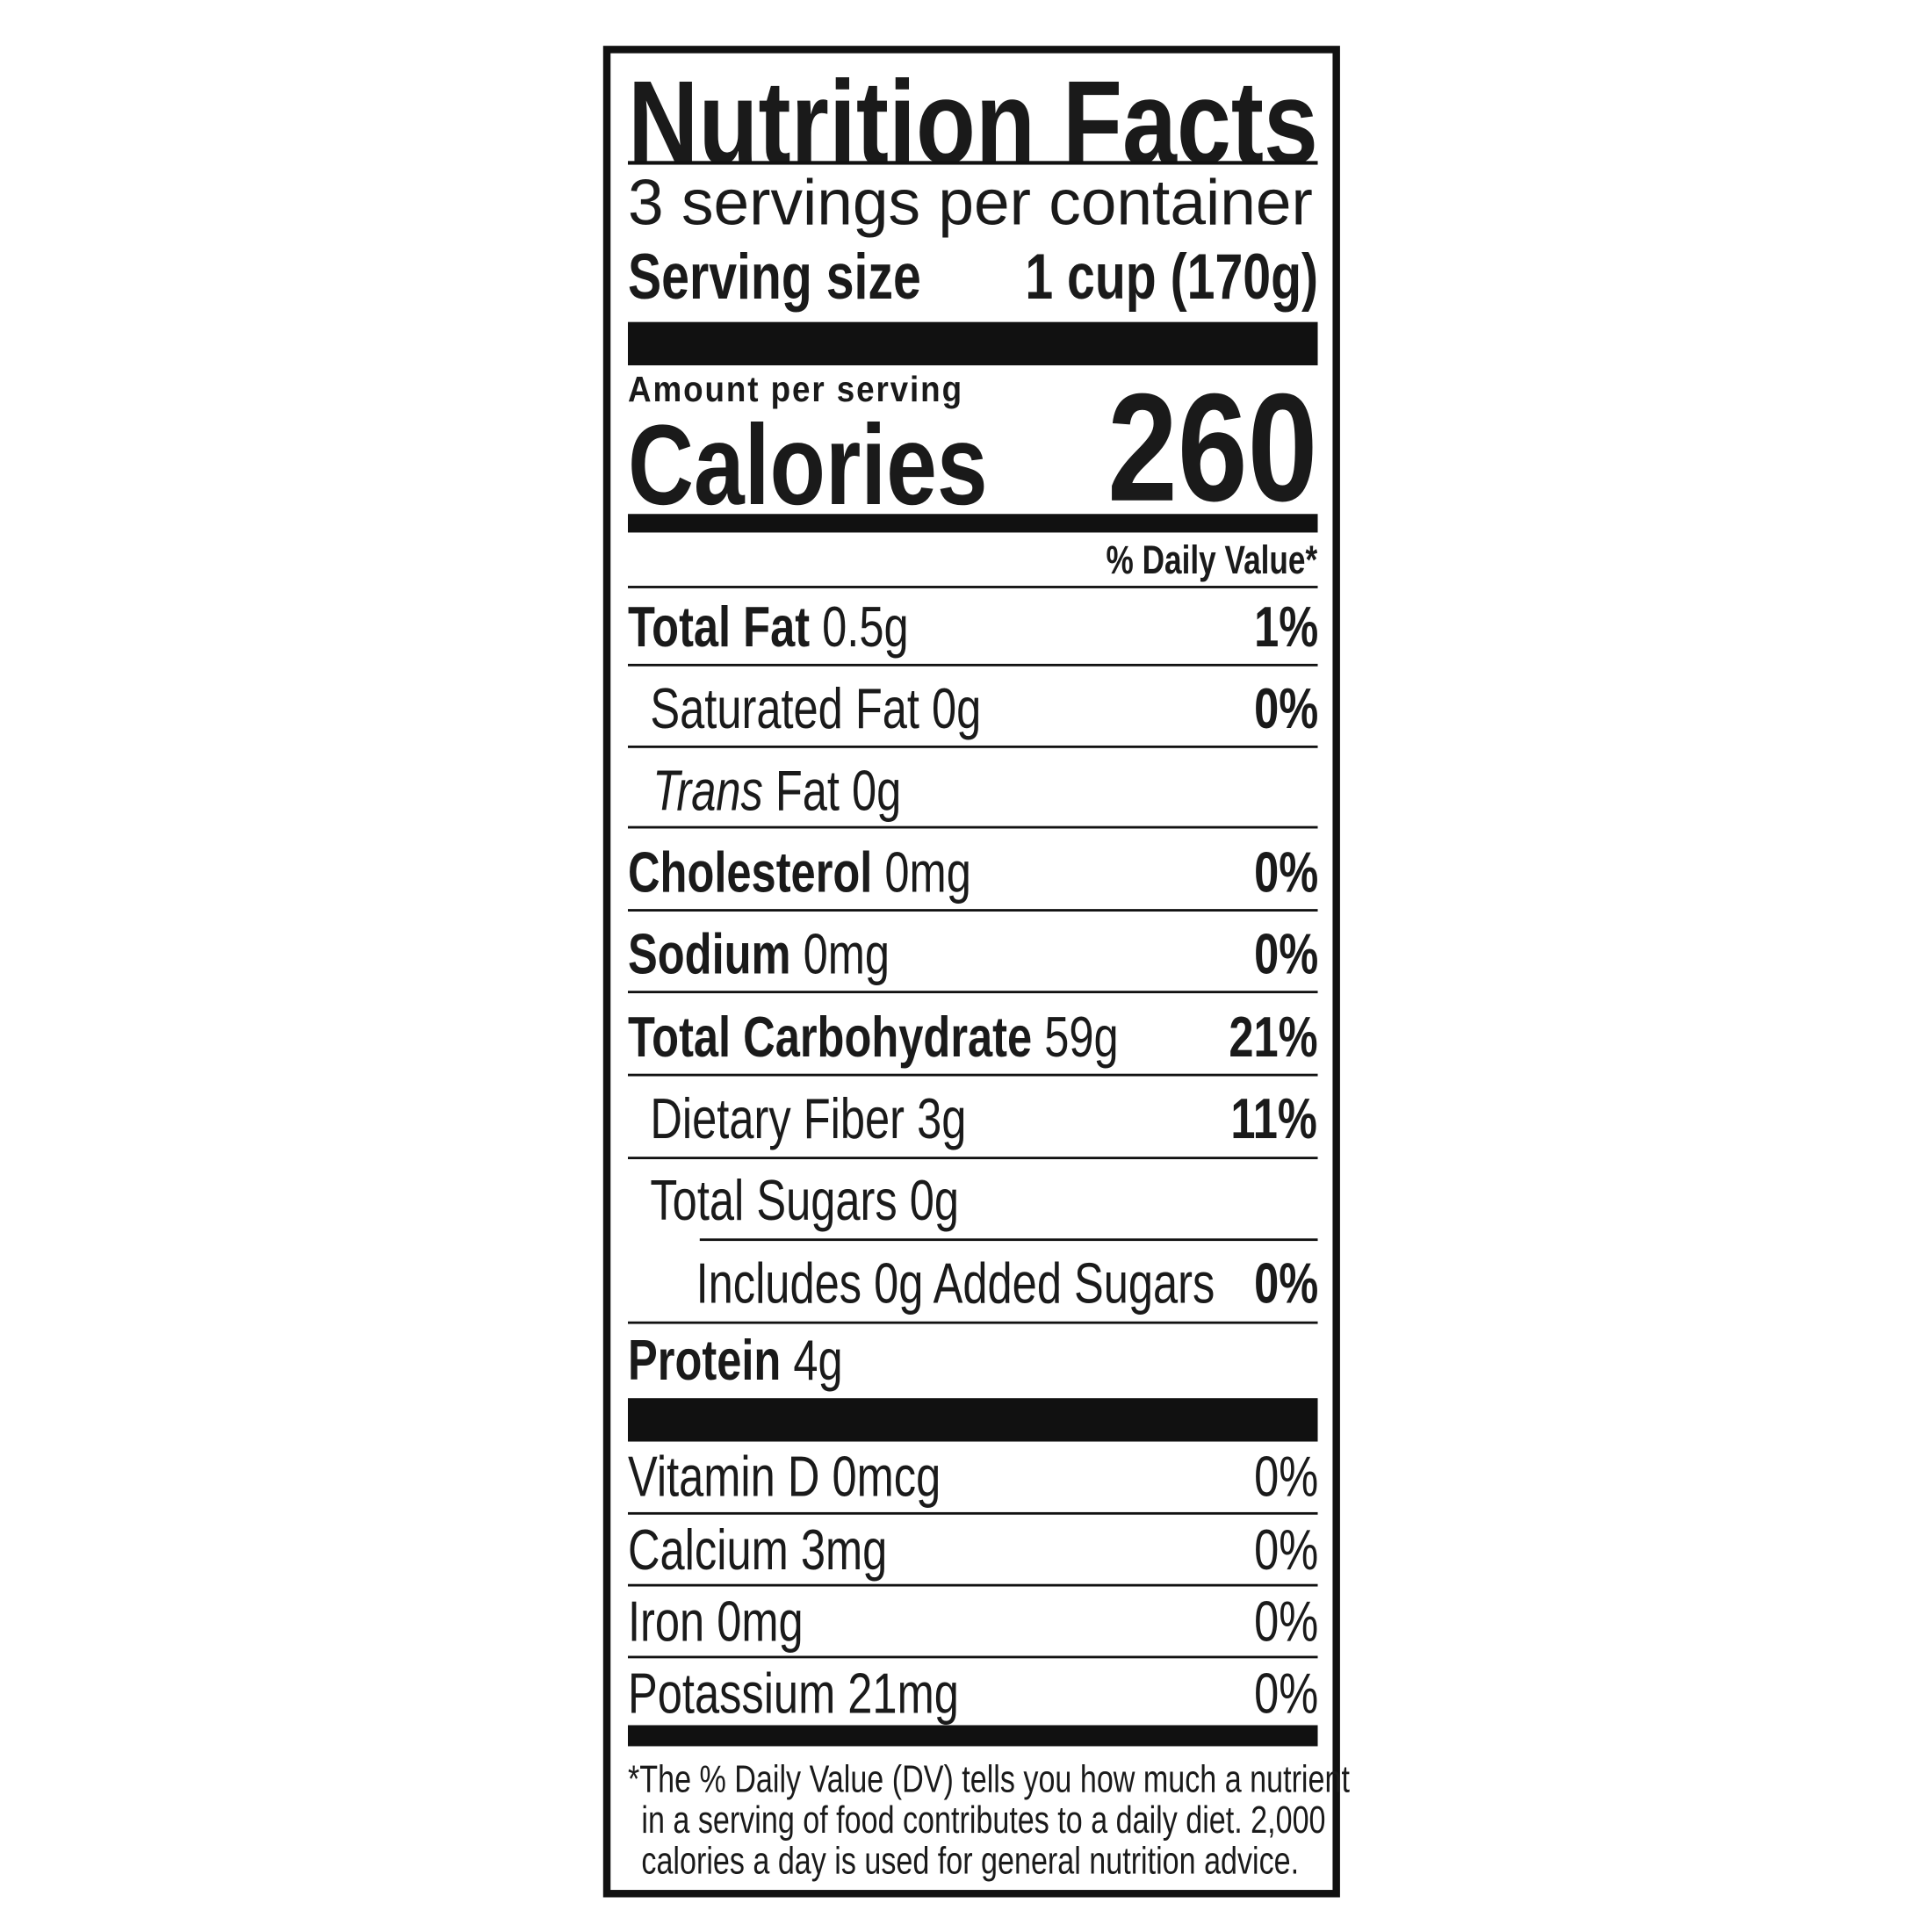  I want to click on dv-total-fat: 1%, so click(1285, 627).